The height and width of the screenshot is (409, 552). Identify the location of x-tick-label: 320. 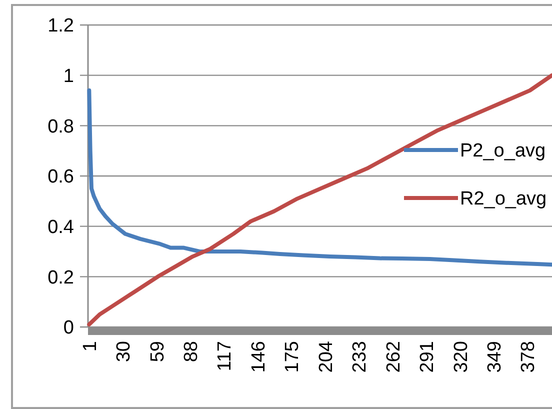
(461, 357).